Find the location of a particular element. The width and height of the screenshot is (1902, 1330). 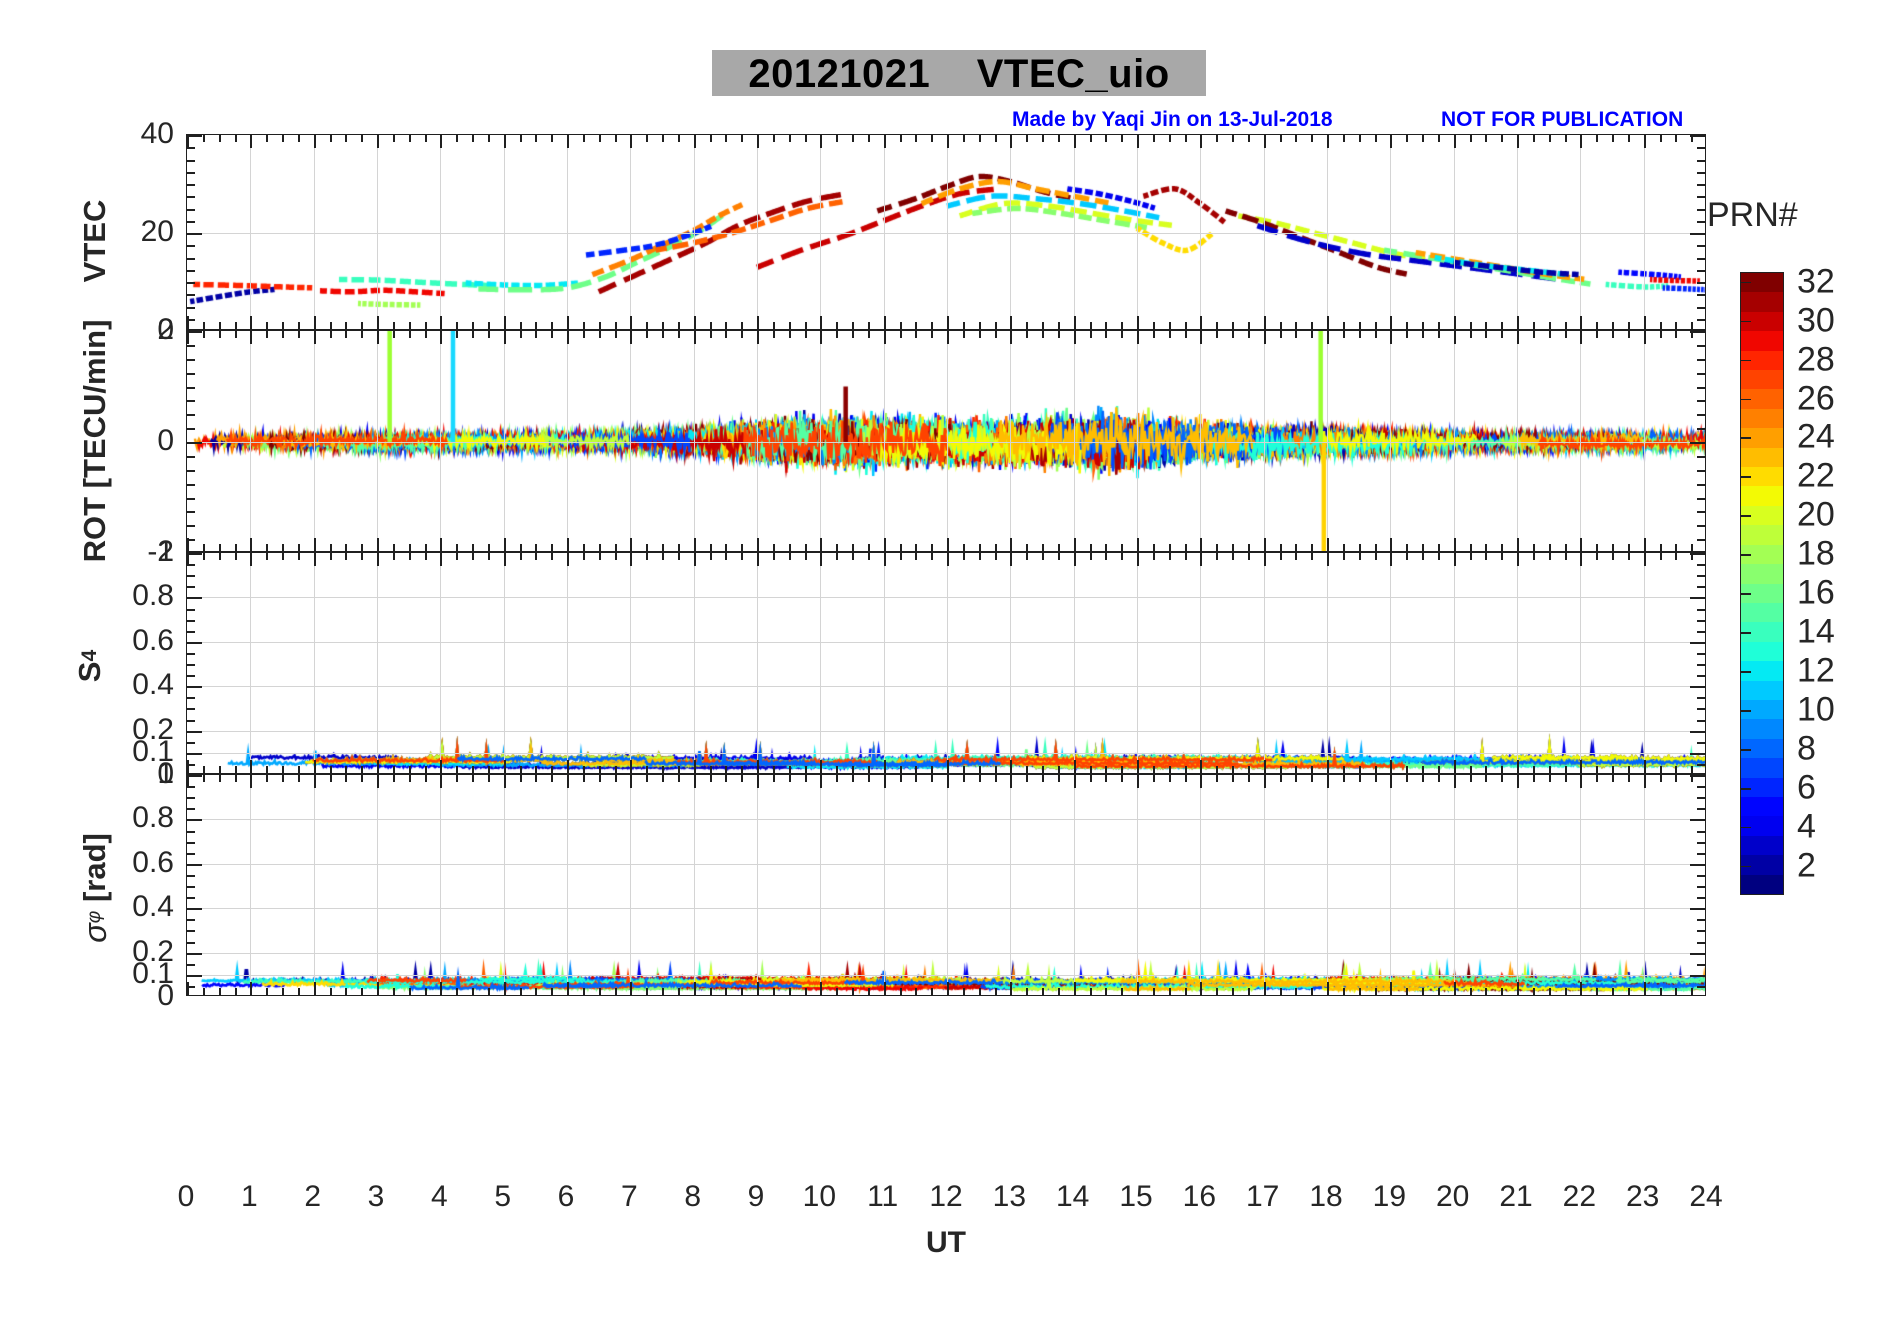

x-tick-label: 13 is located at coordinates (1009, 1196).